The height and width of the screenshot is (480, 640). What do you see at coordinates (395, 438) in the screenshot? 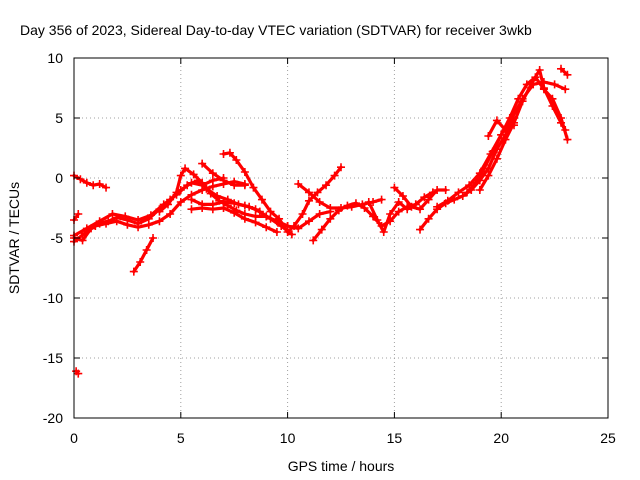
I see `x-tick-label: 15` at bounding box center [395, 438].